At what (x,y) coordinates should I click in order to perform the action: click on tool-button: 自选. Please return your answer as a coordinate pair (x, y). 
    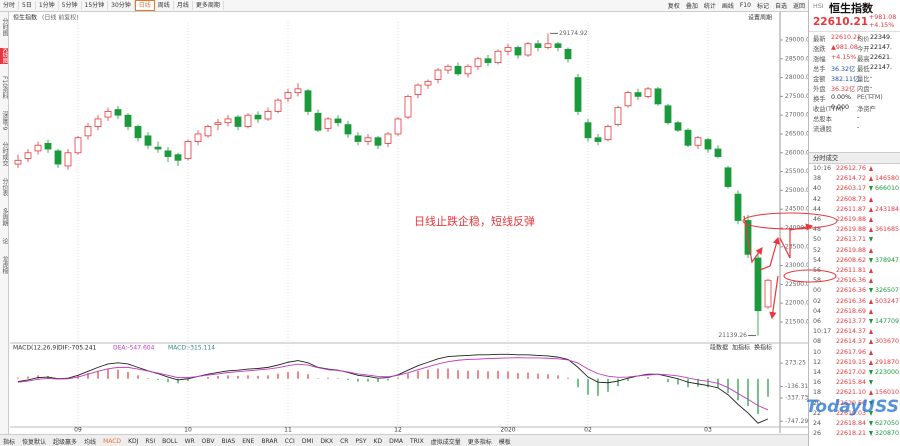
    Looking at the image, I should click on (780, 6).